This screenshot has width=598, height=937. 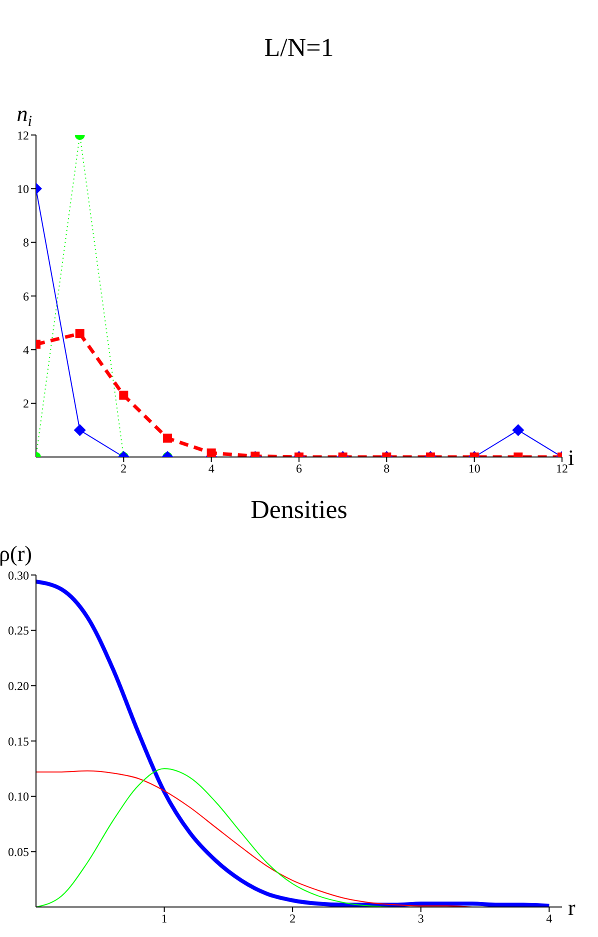 What do you see at coordinates (571, 457) in the screenshot?
I see `x-axis-title: i` at bounding box center [571, 457].